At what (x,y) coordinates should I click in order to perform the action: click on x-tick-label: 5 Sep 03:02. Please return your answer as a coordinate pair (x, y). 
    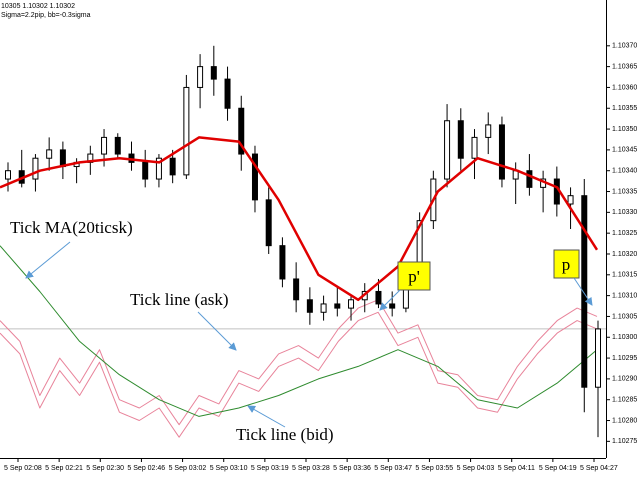
    Looking at the image, I should click on (188, 468).